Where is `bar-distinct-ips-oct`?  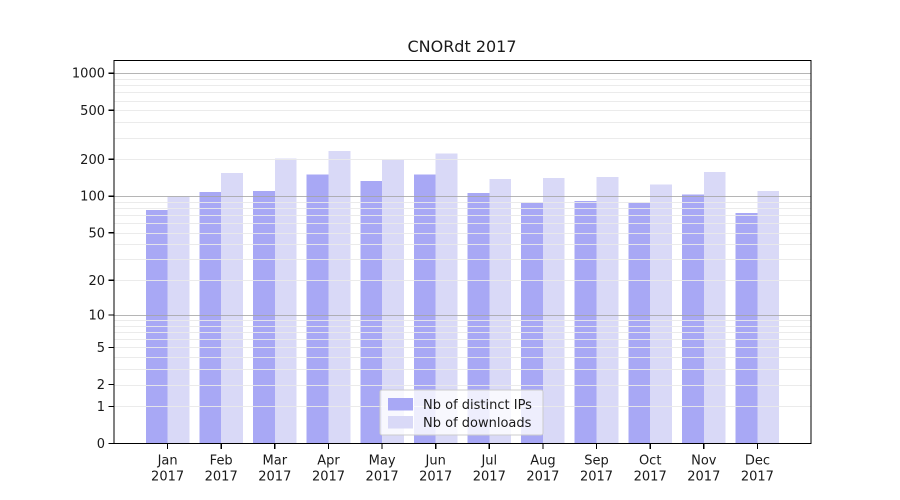
bar-distinct-ips-oct is located at coordinates (639, 323).